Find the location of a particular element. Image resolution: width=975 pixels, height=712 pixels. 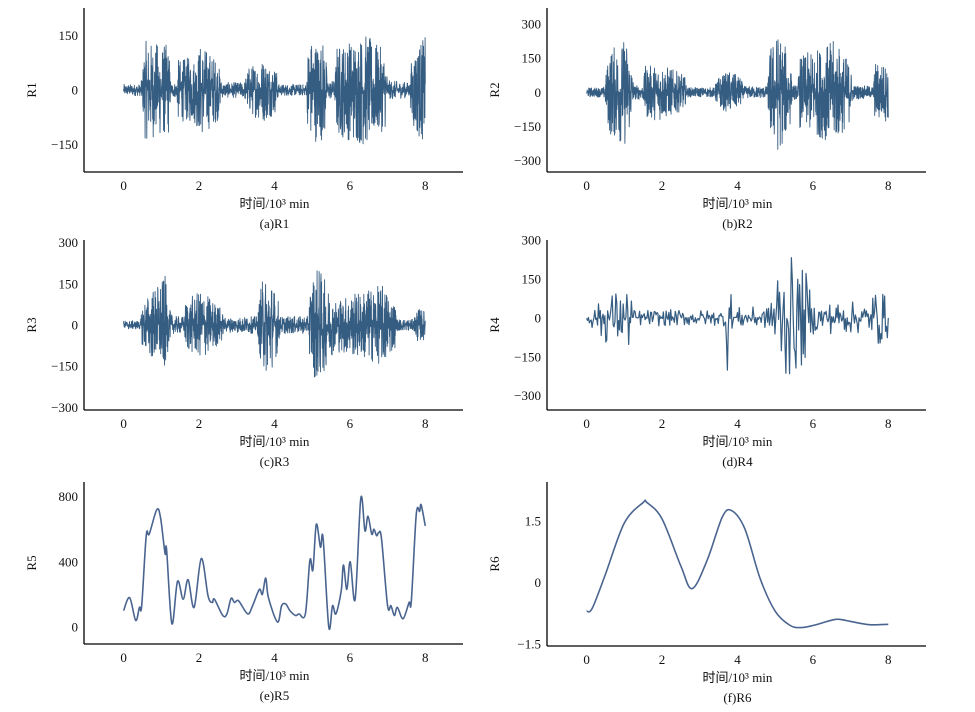

y-axis-label: R5 is located at coordinates (31, 562).